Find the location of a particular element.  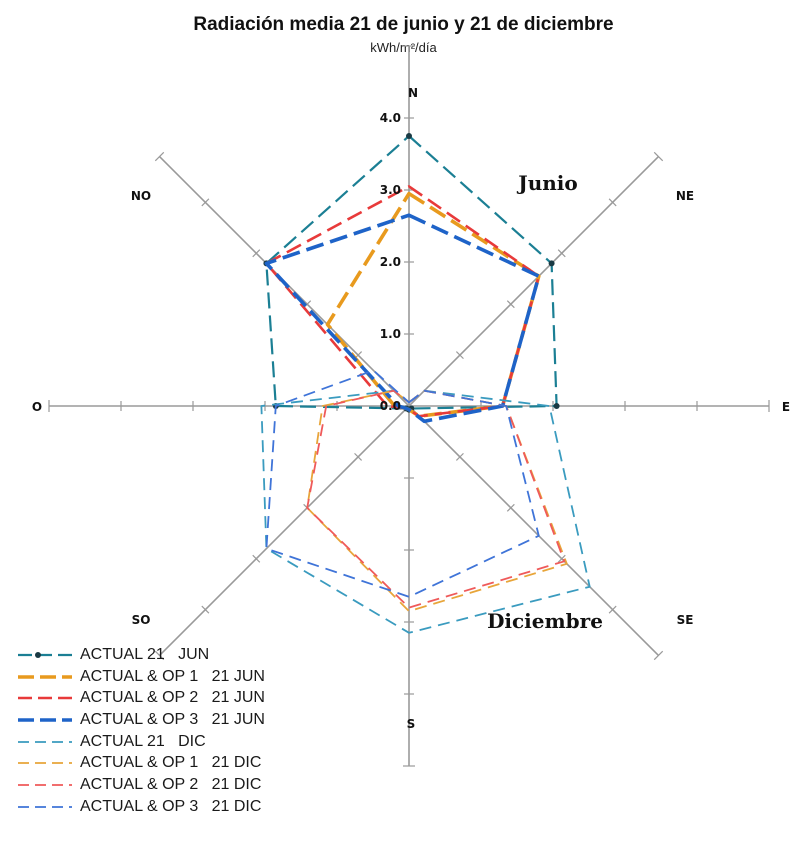

legend-label: ACTUAL & OP 2 21 DIC is located at coordinates (171, 784).